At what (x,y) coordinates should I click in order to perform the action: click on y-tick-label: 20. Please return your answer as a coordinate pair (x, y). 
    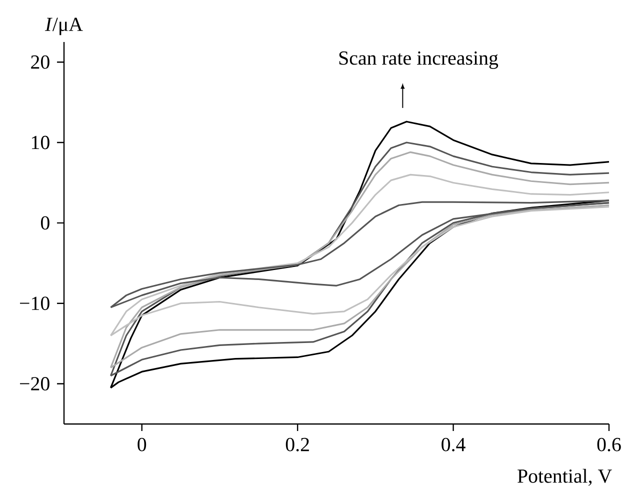
    Looking at the image, I should click on (40, 62).